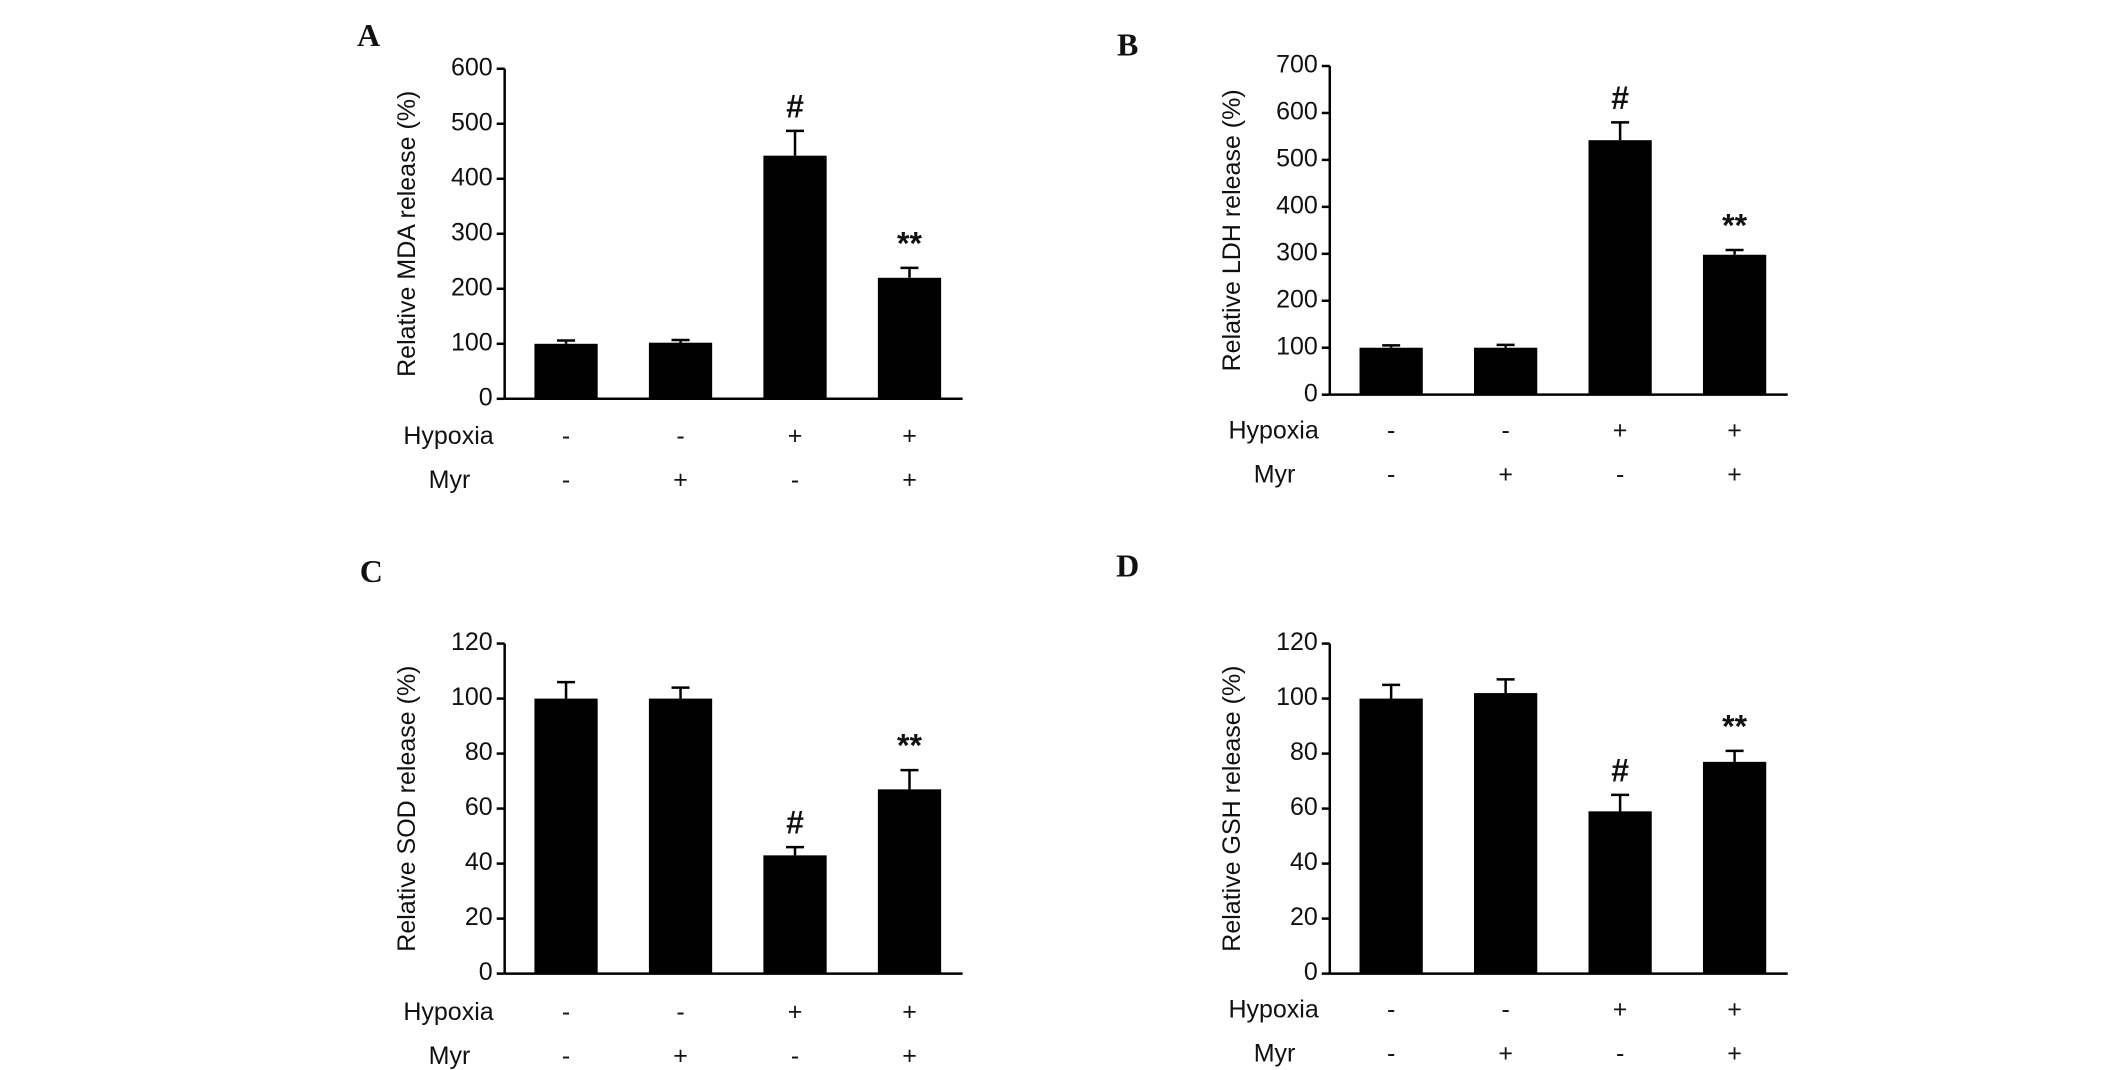 This screenshot has height=1070, width=2126. What do you see at coordinates (1127, 566) in the screenshot?
I see `panel-label: D` at bounding box center [1127, 566].